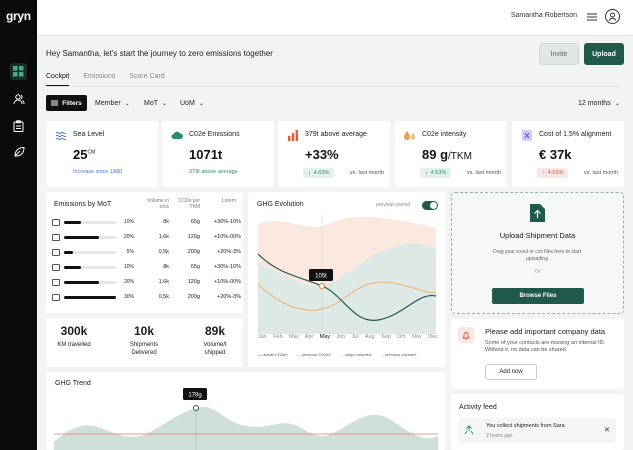 The width and height of the screenshot is (633, 450). Describe the element at coordinates (335, 18) in the screenshot. I see `top-bar: Samantha Robertson` at that location.